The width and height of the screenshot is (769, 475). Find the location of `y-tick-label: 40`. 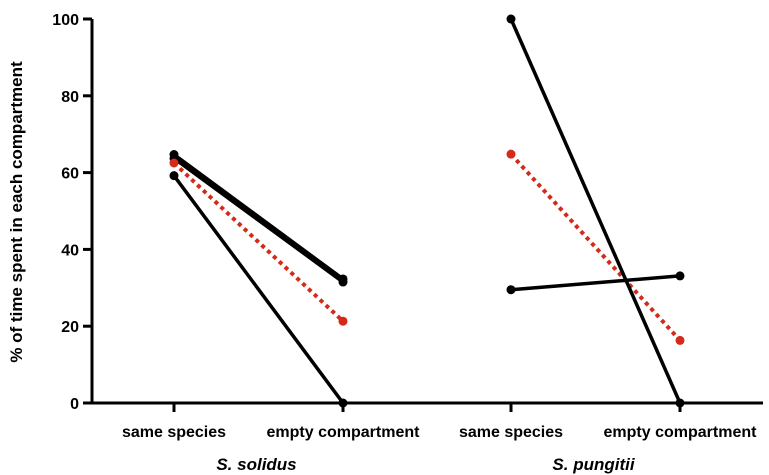

y-tick-label: 40 is located at coordinates (70, 250).